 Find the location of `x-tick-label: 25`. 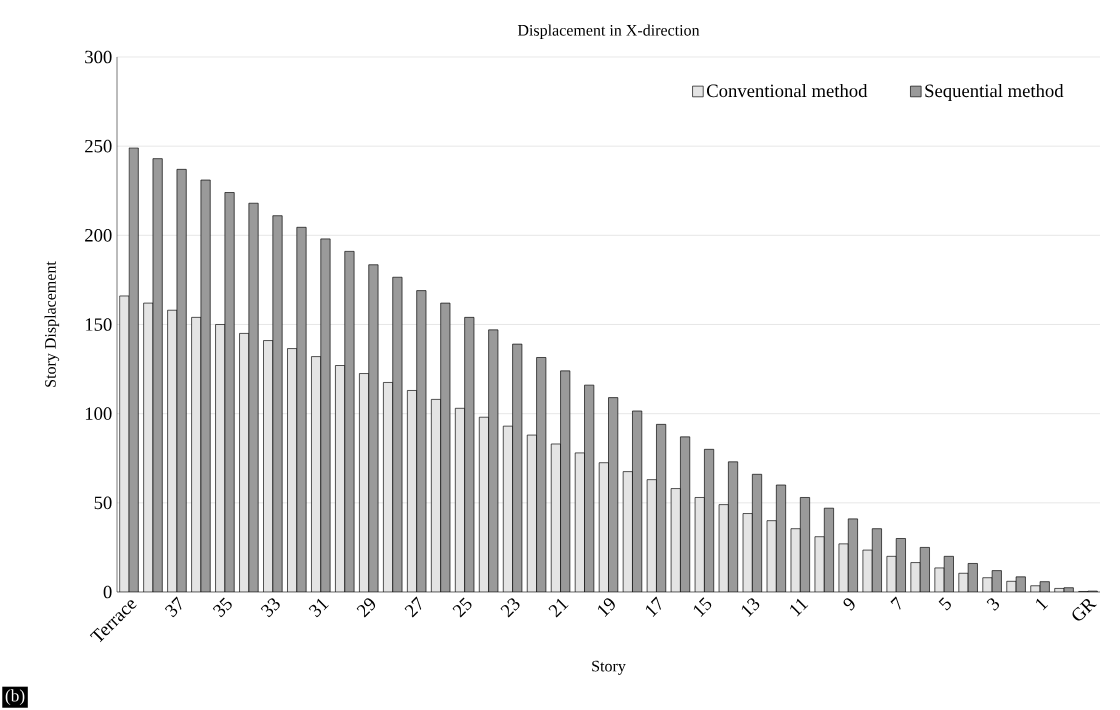

x-tick-label: 25 is located at coordinates (462, 607).